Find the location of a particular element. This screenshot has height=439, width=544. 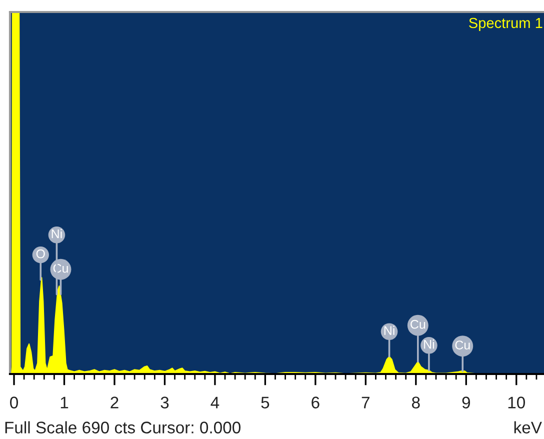

x-tick-label: 3 is located at coordinates (164, 402).